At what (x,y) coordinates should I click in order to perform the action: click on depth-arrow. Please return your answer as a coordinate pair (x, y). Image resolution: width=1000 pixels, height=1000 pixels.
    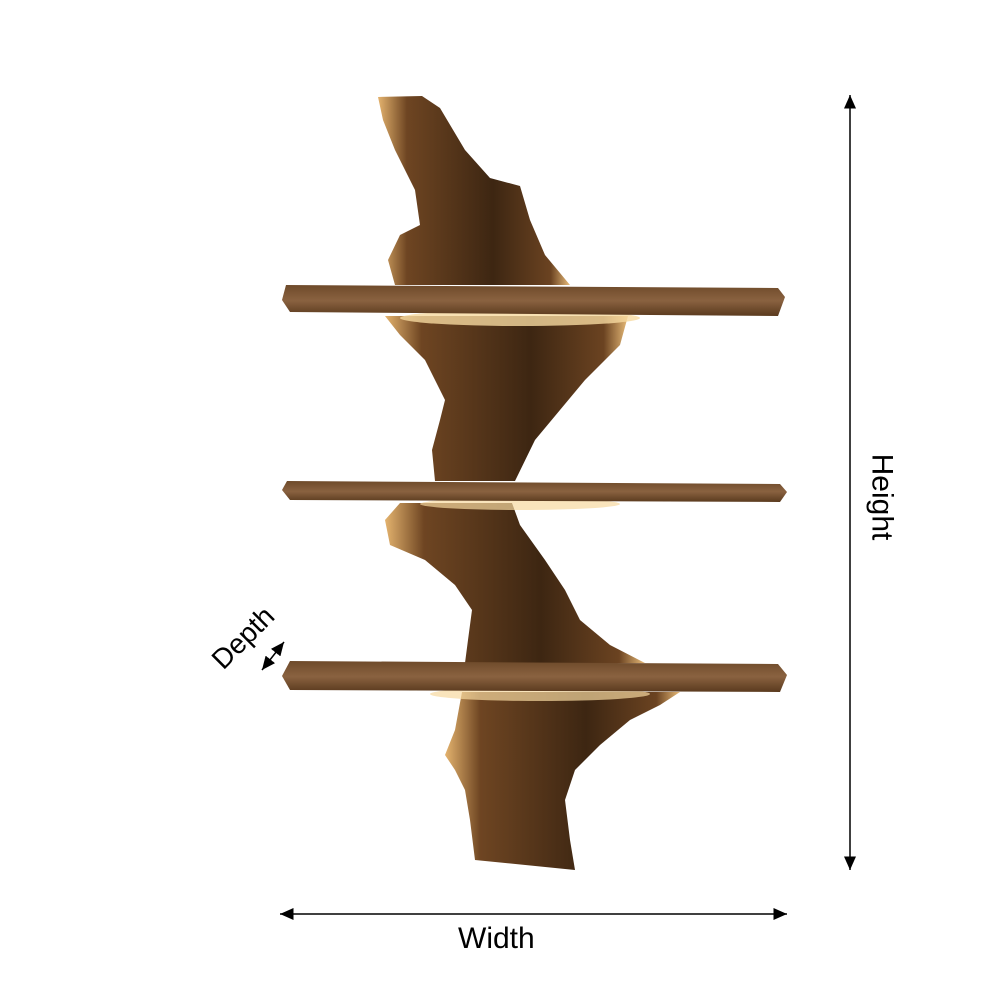
    Looking at the image, I should click on (273, 656).